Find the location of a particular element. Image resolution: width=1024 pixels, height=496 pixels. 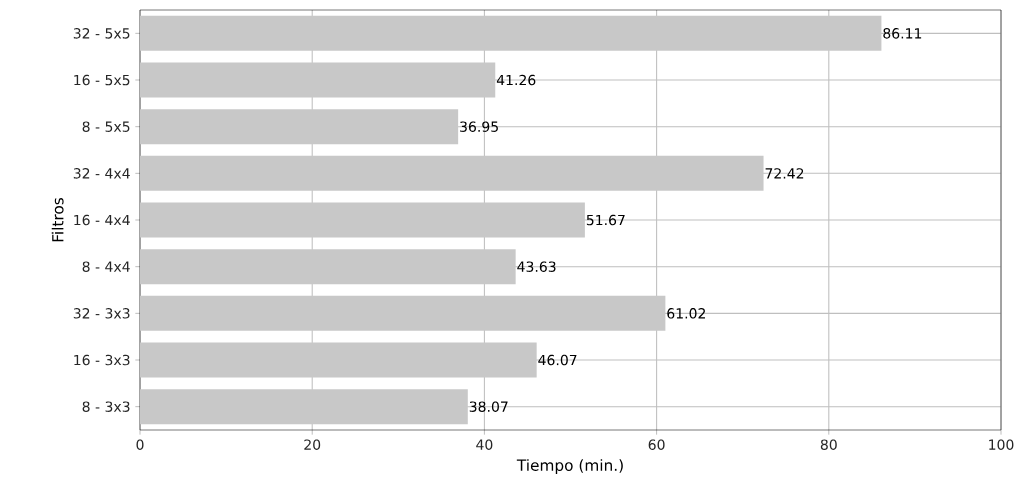

x-tick-label: 20 is located at coordinates (312, 444).